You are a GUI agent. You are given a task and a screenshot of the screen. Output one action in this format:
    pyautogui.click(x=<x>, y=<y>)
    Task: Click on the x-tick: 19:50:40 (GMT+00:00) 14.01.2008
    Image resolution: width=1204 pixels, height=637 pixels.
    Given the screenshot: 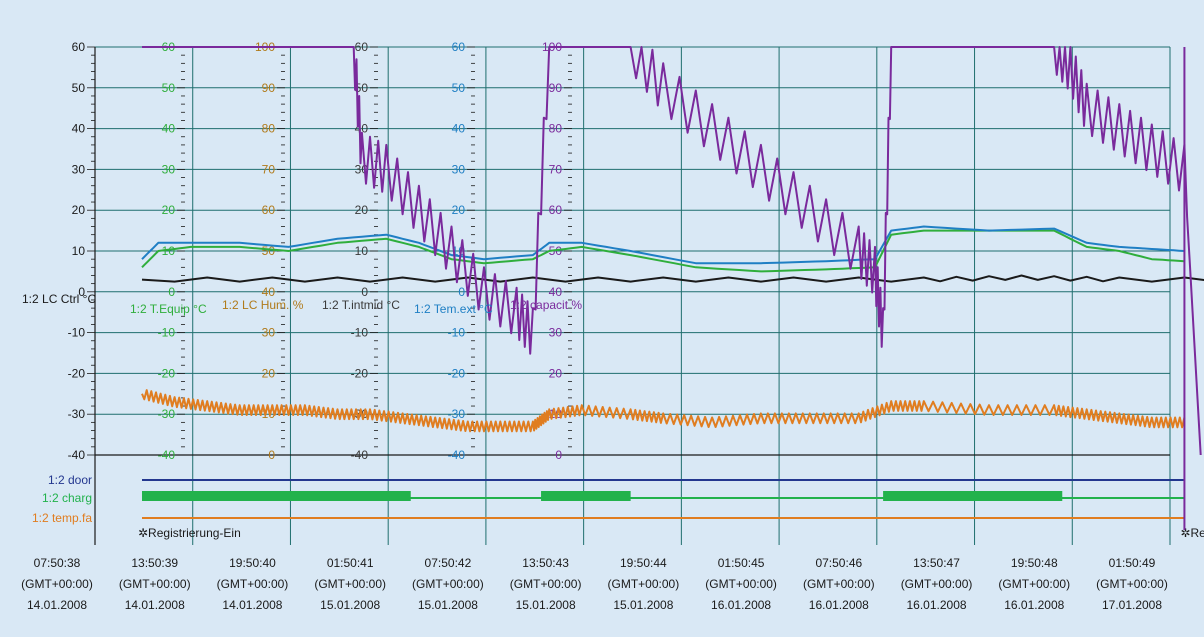 What is the action you would take?
    pyautogui.click(x=253, y=584)
    